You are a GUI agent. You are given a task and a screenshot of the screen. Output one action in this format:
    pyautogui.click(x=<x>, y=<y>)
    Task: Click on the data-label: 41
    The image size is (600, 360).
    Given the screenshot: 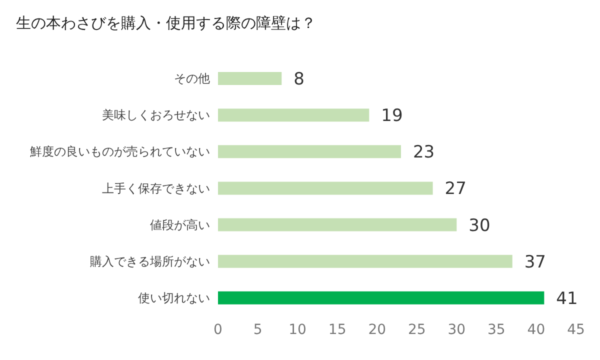 What is the action you would take?
    pyautogui.click(x=567, y=298)
    